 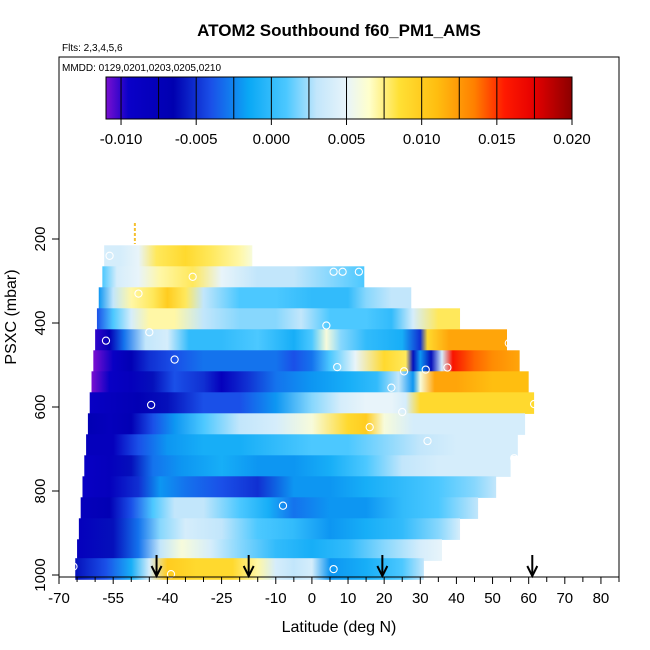 What do you see at coordinates (312, 598) in the screenshot?
I see `x-tick-label: 0` at bounding box center [312, 598].